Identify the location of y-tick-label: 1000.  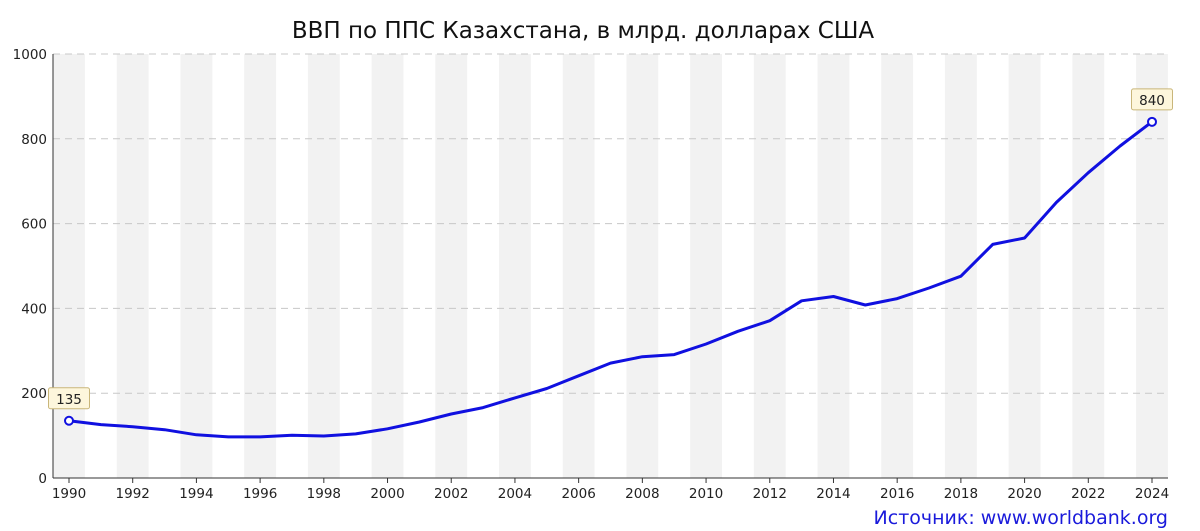
(30, 55).